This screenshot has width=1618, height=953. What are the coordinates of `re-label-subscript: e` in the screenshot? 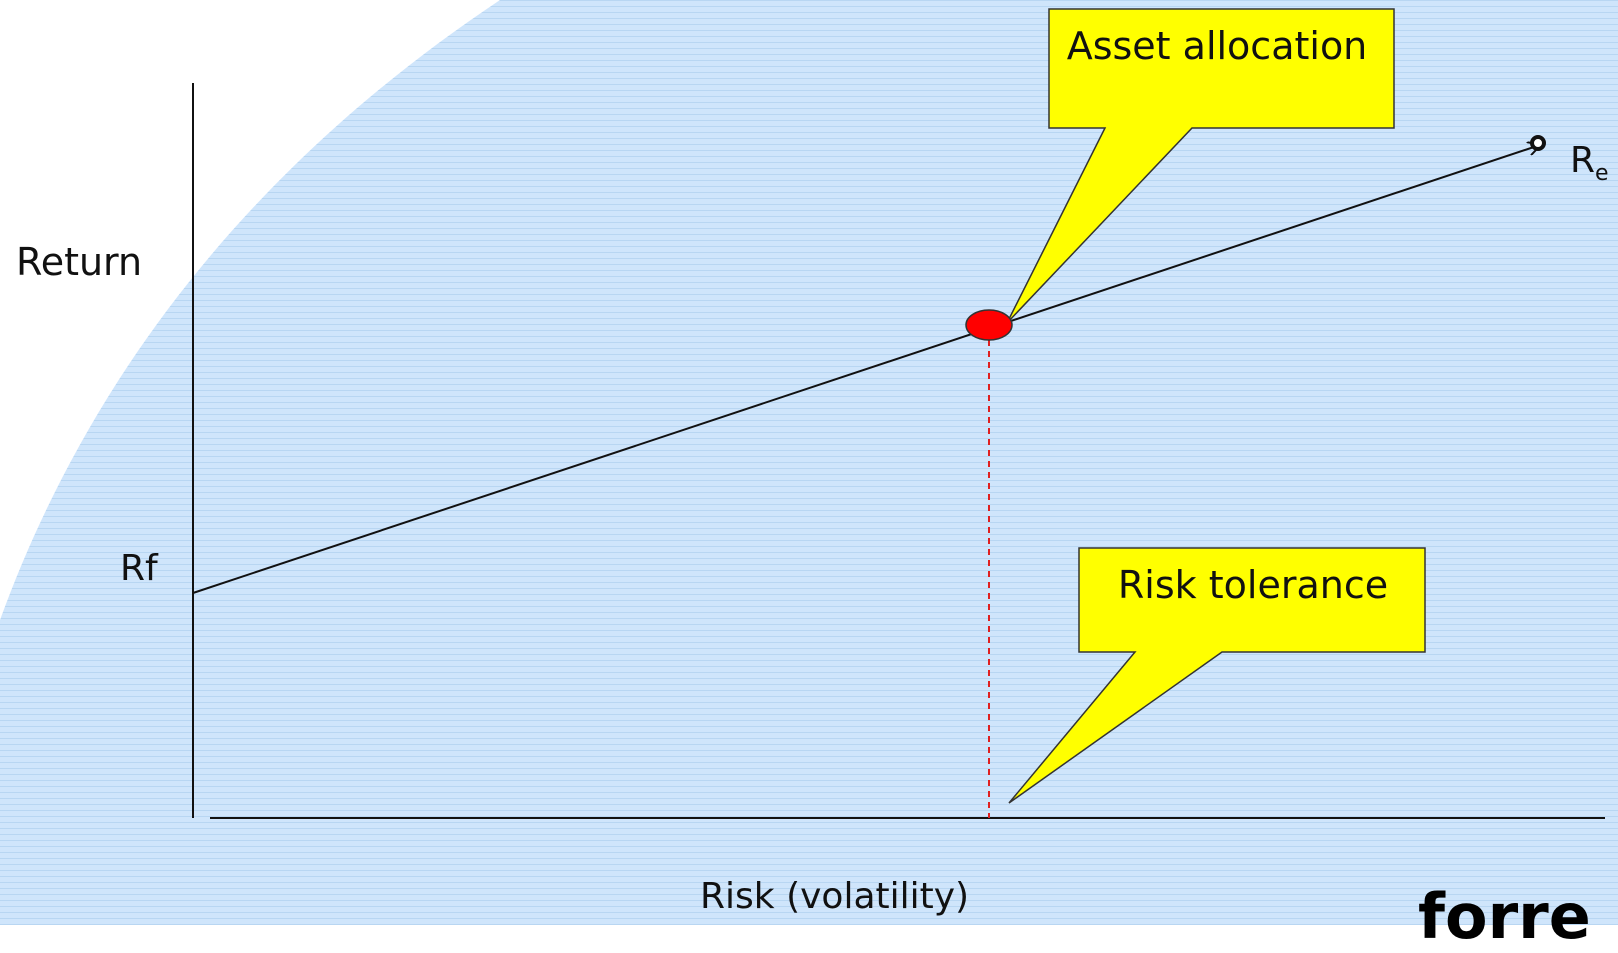 It's located at (1602, 174).